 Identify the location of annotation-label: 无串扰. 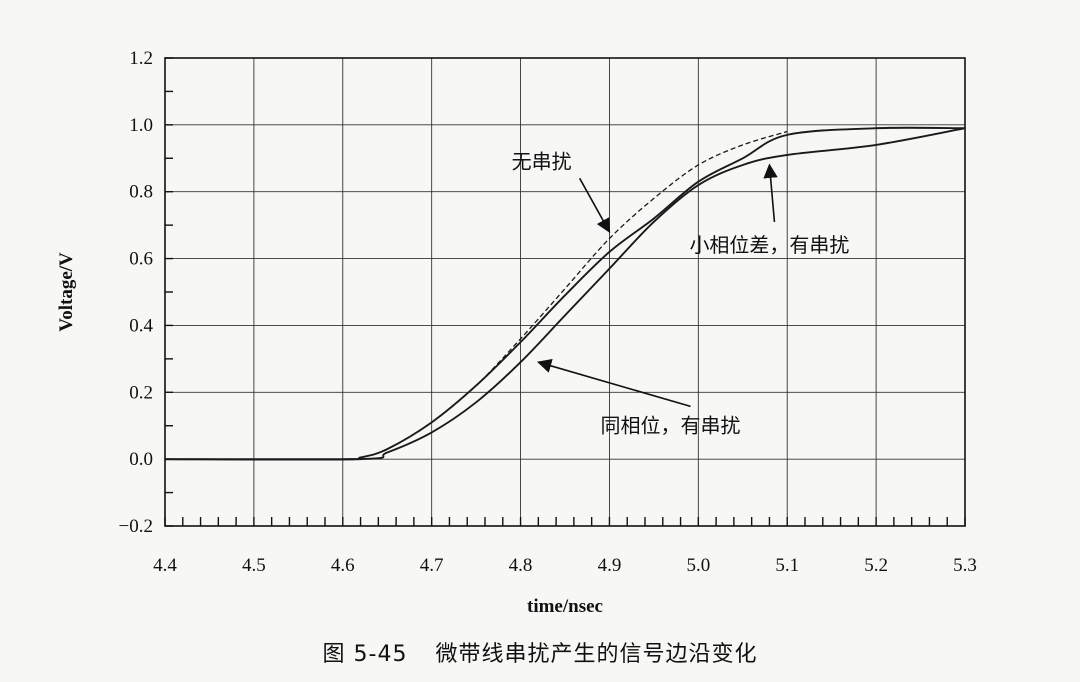
(542, 161).